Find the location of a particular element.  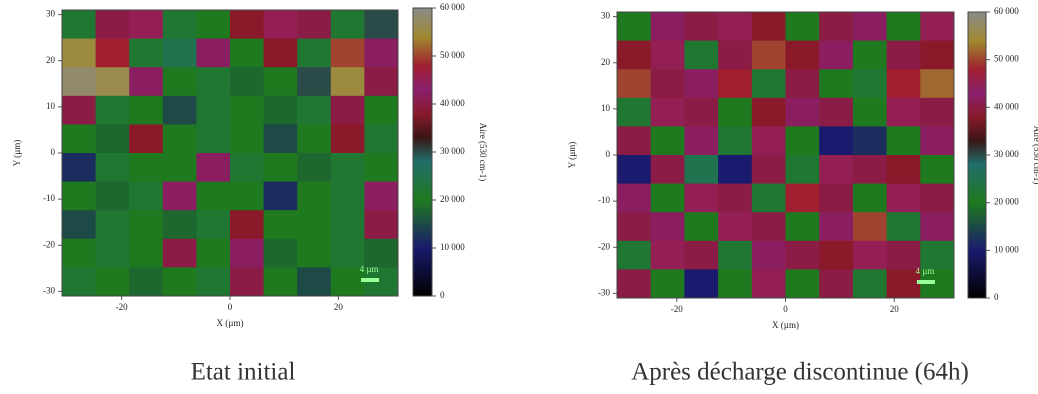

y-tick-label: -10 is located at coordinates (49, 198).